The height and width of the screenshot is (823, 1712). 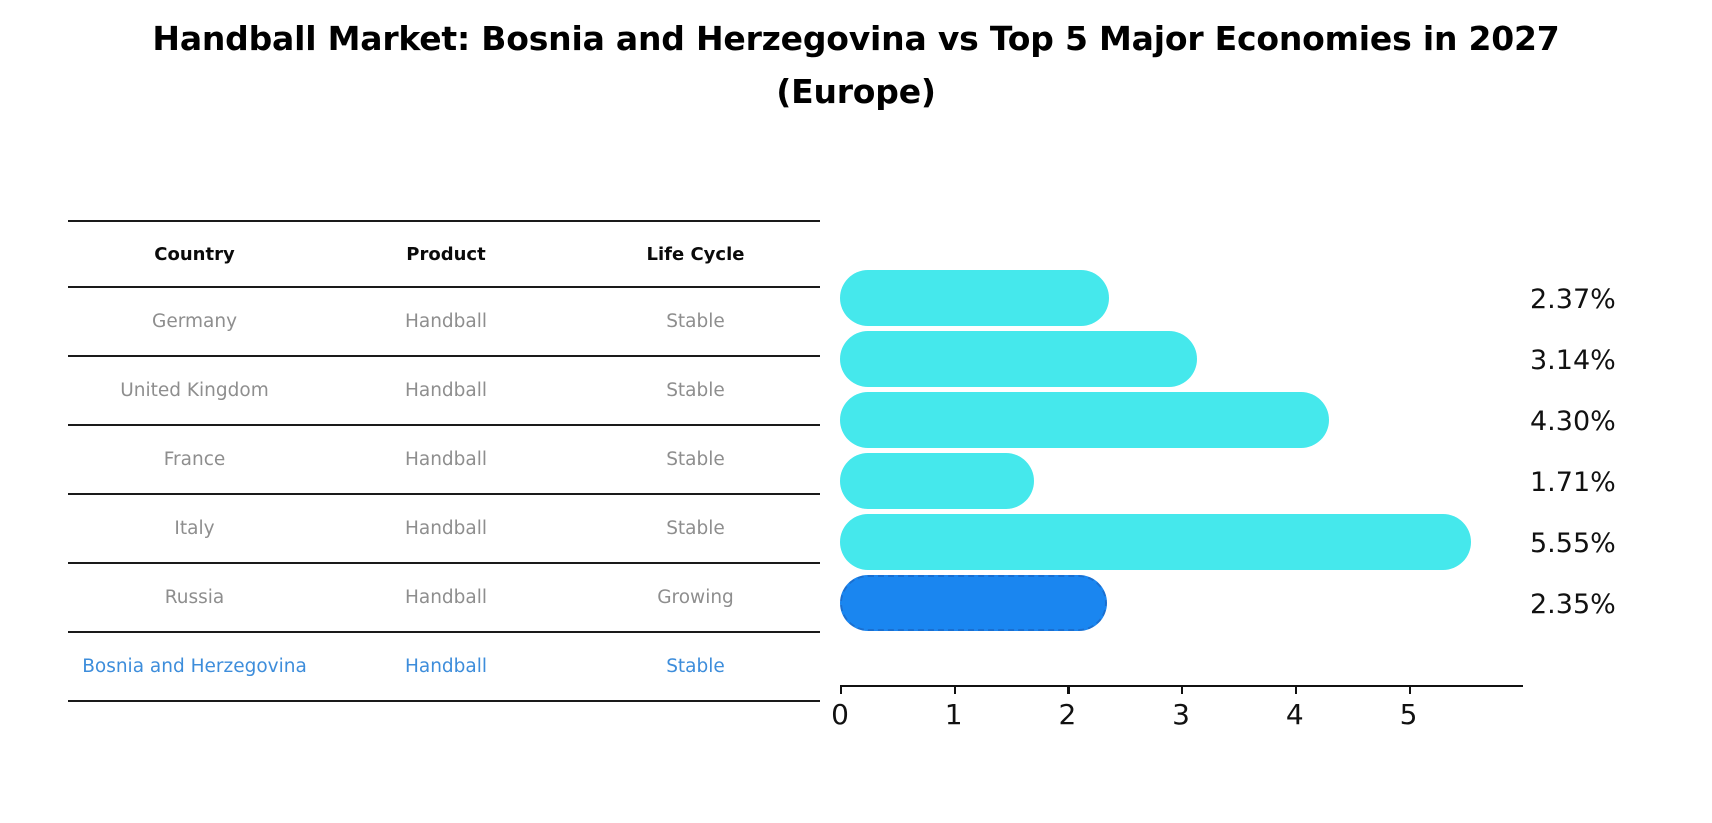 I want to click on column-header-product: Product, so click(x=446, y=254).